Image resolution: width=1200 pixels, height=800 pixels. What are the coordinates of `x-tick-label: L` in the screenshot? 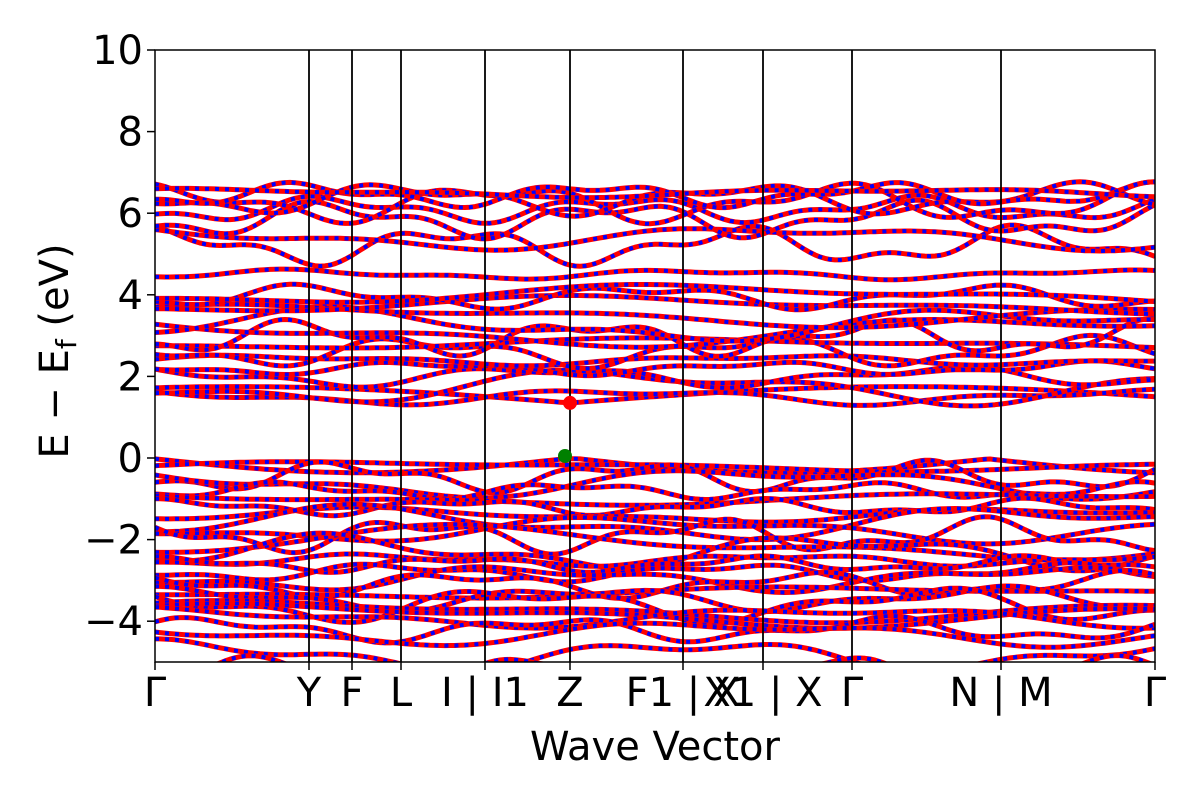 It's located at (401, 693).